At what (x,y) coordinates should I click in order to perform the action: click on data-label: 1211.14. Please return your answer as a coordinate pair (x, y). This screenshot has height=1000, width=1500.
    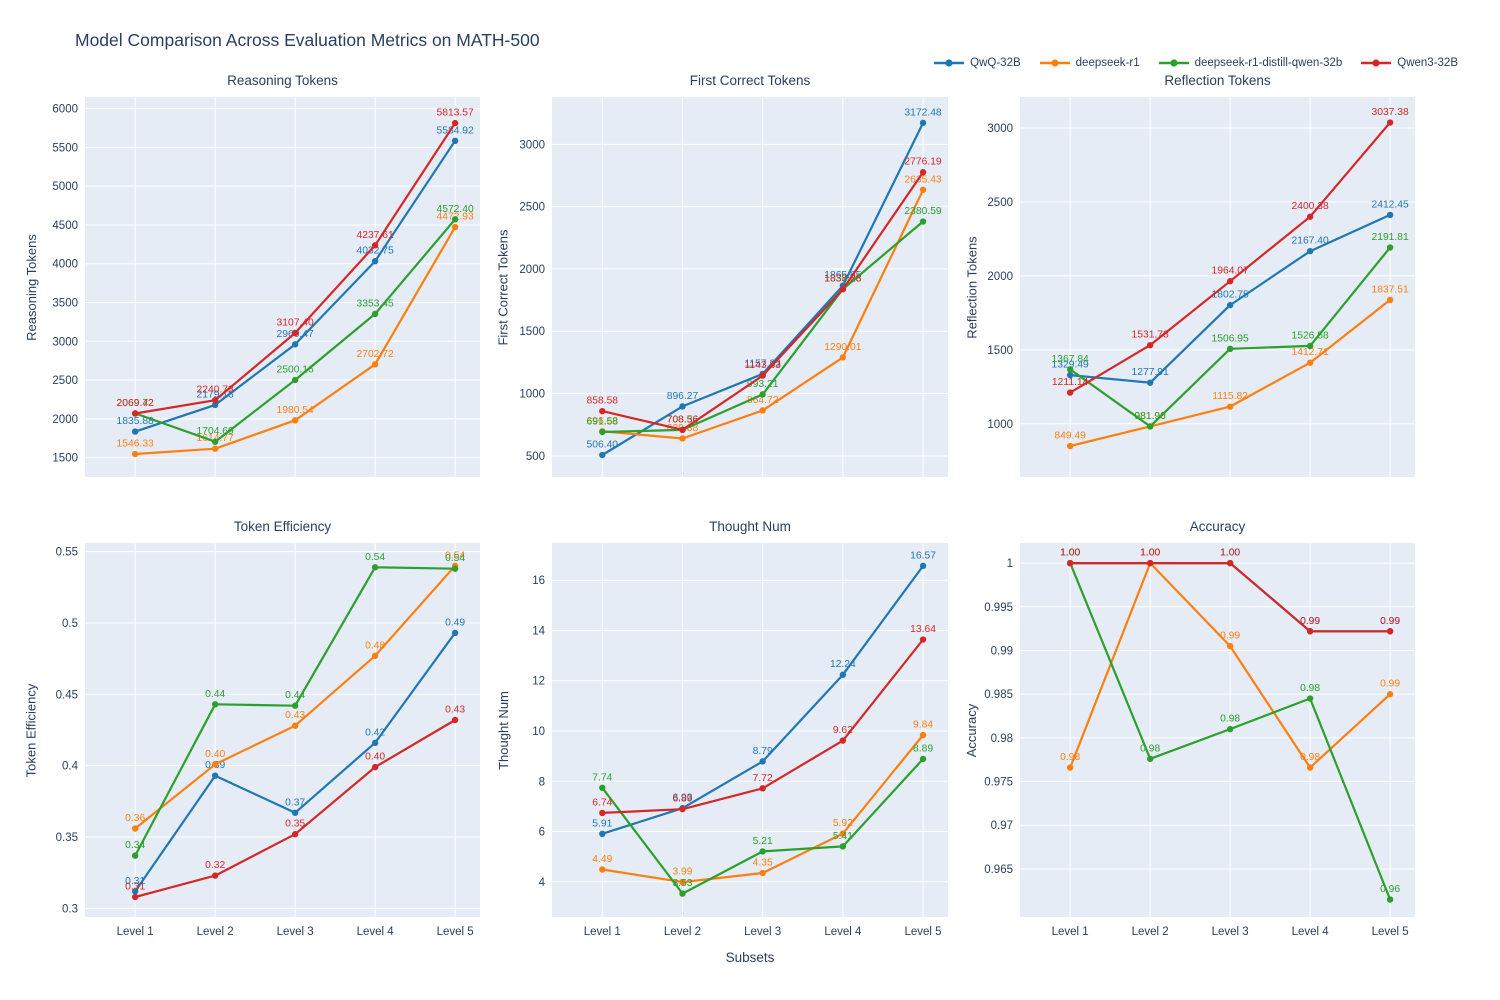
    Looking at the image, I should click on (1070, 382).